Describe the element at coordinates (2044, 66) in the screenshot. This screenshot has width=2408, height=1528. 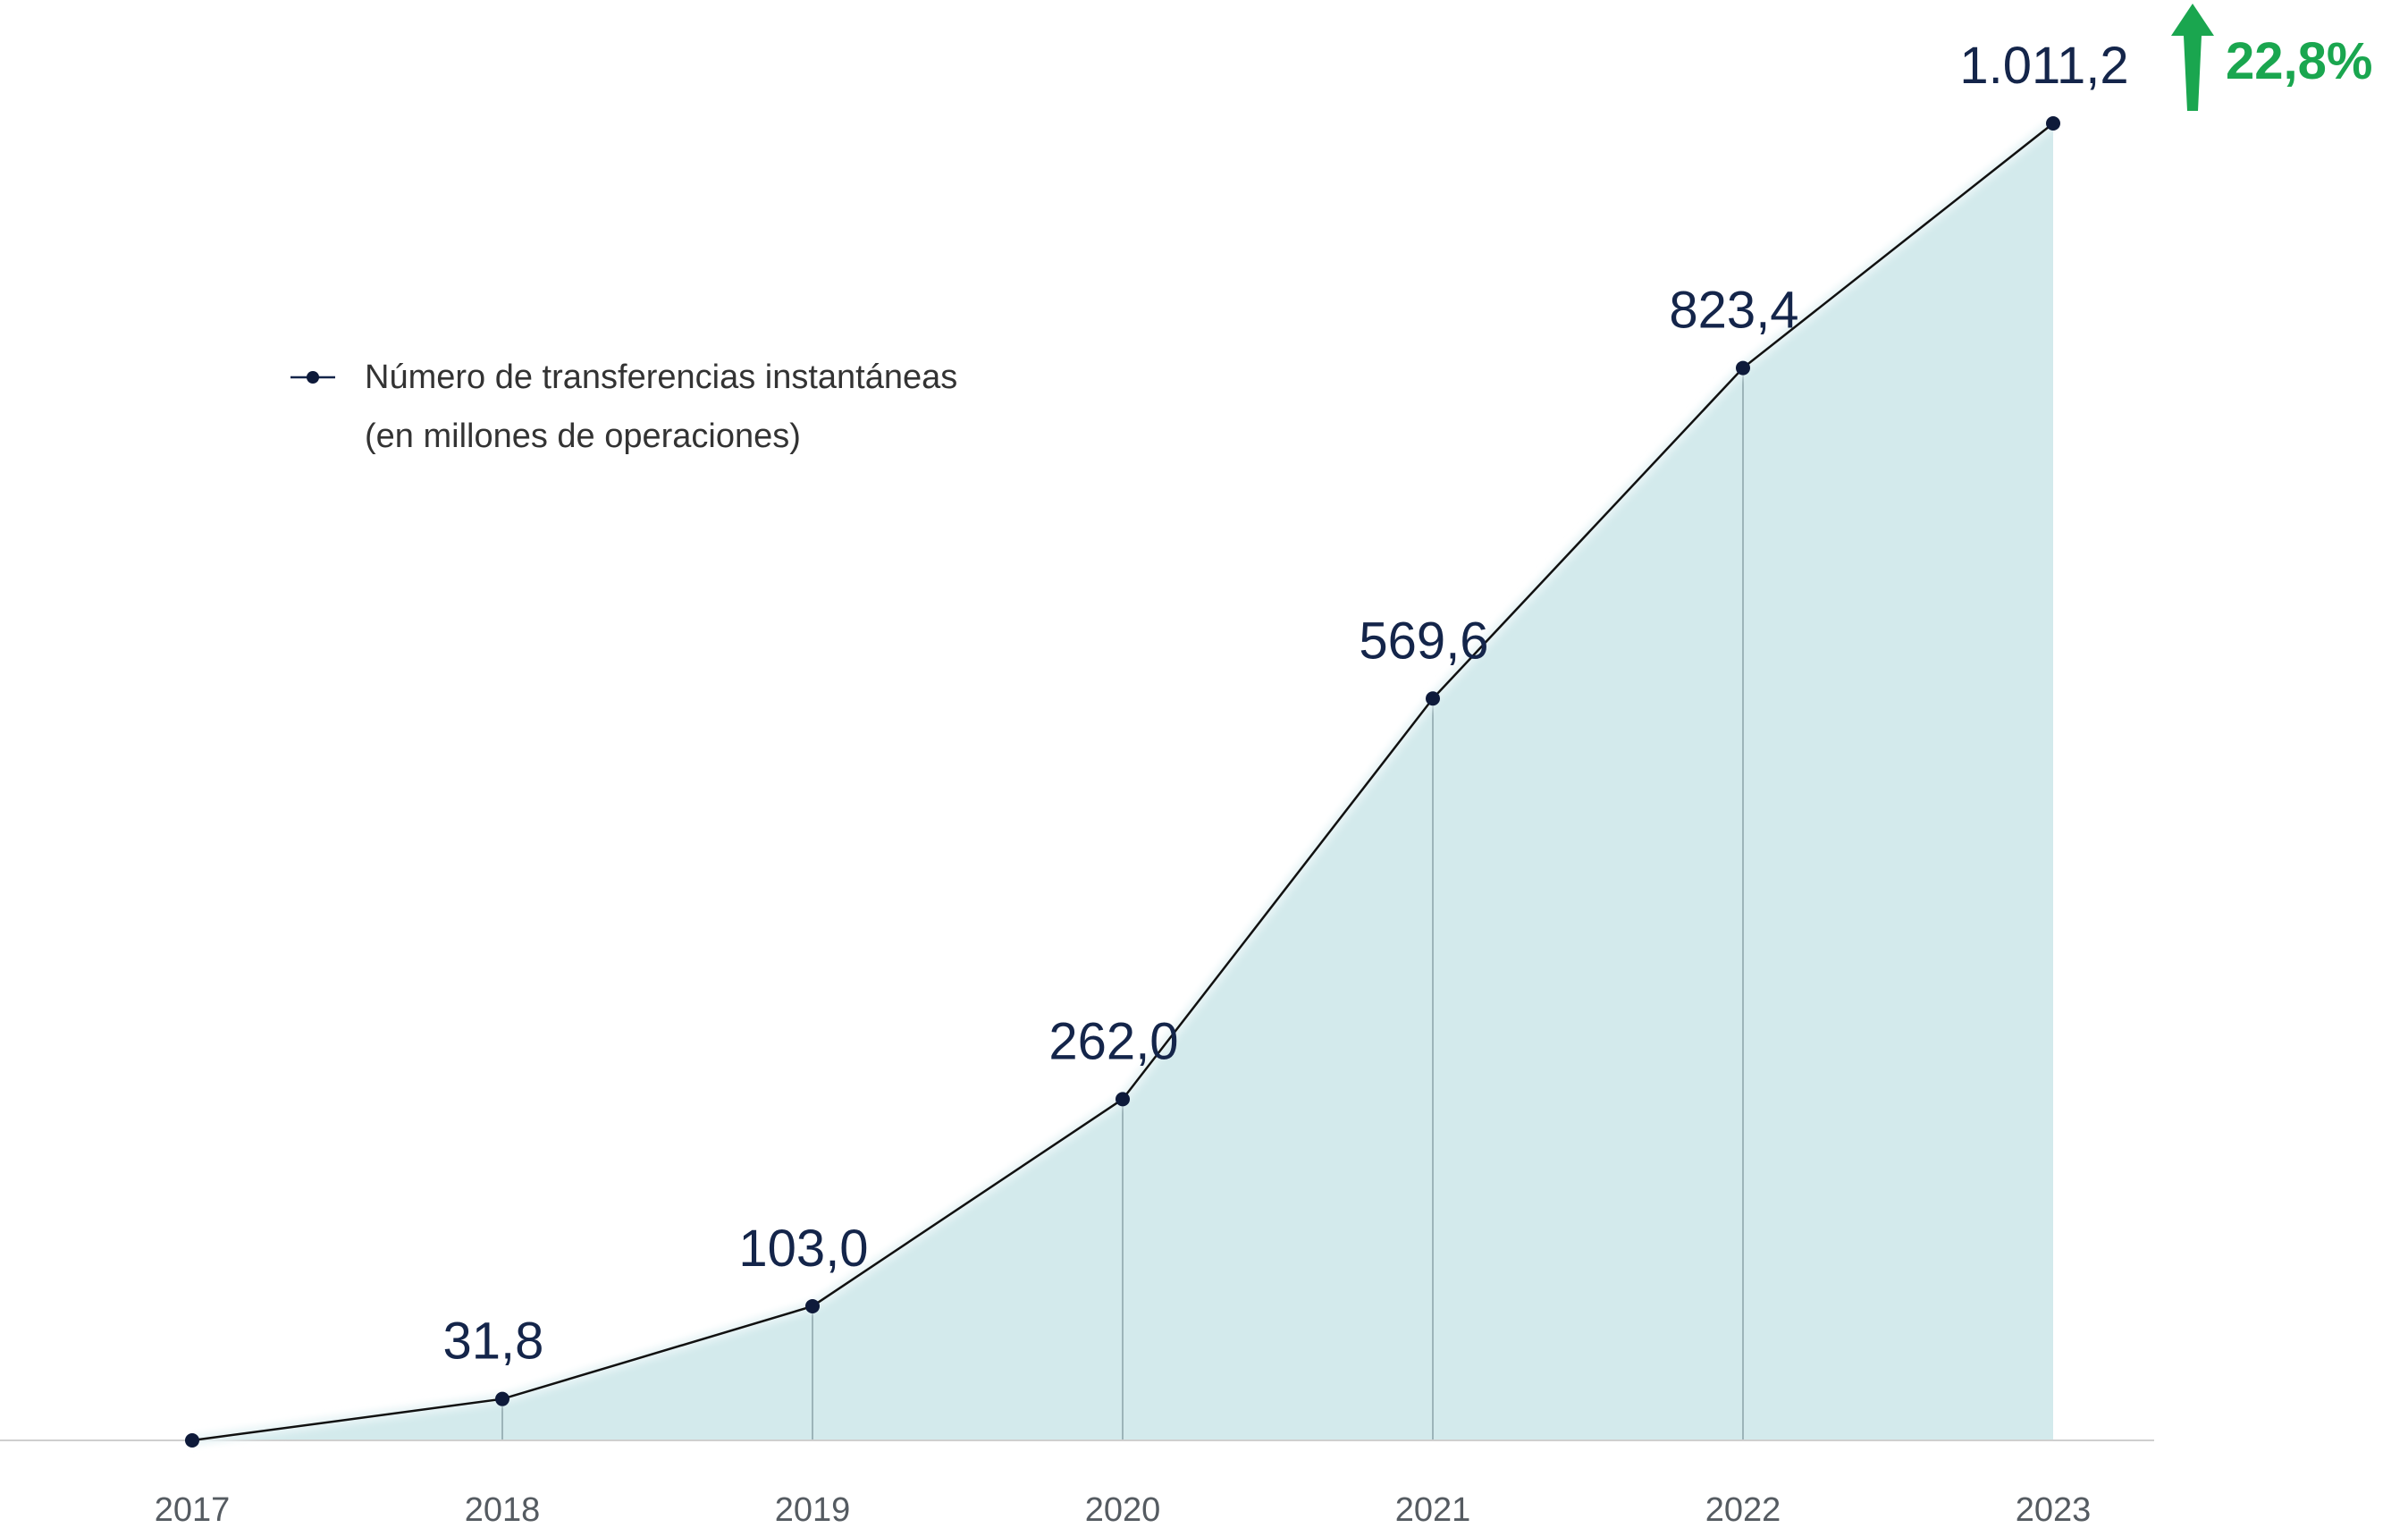
I see `value-label-2023: 1.011,2` at that location.